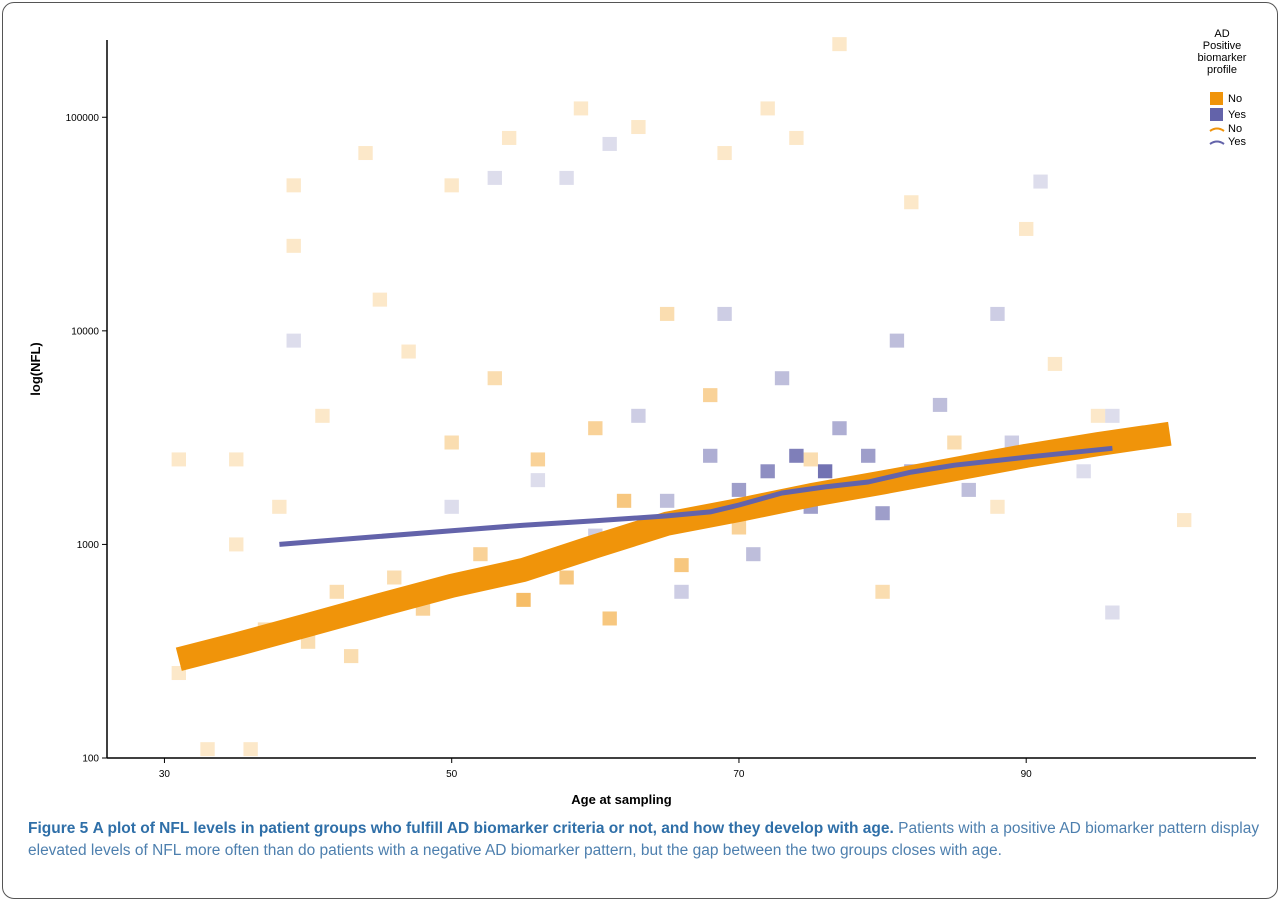  I want to click on legend-swatch-yes, so click(1216, 114).